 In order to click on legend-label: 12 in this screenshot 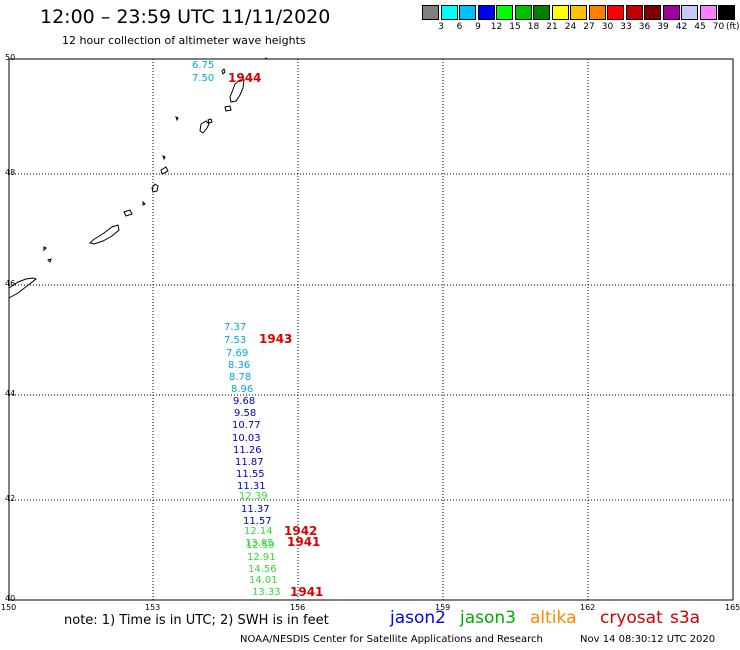, I will do `click(496, 27)`.